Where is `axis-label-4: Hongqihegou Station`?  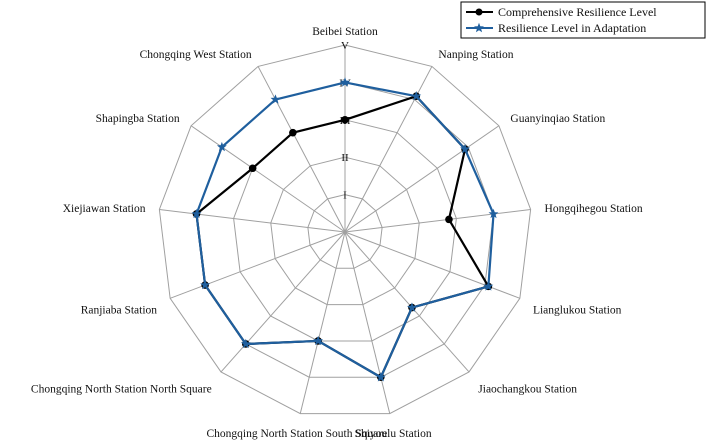
axis-label-4: Hongqihegou Station is located at coordinates (594, 209).